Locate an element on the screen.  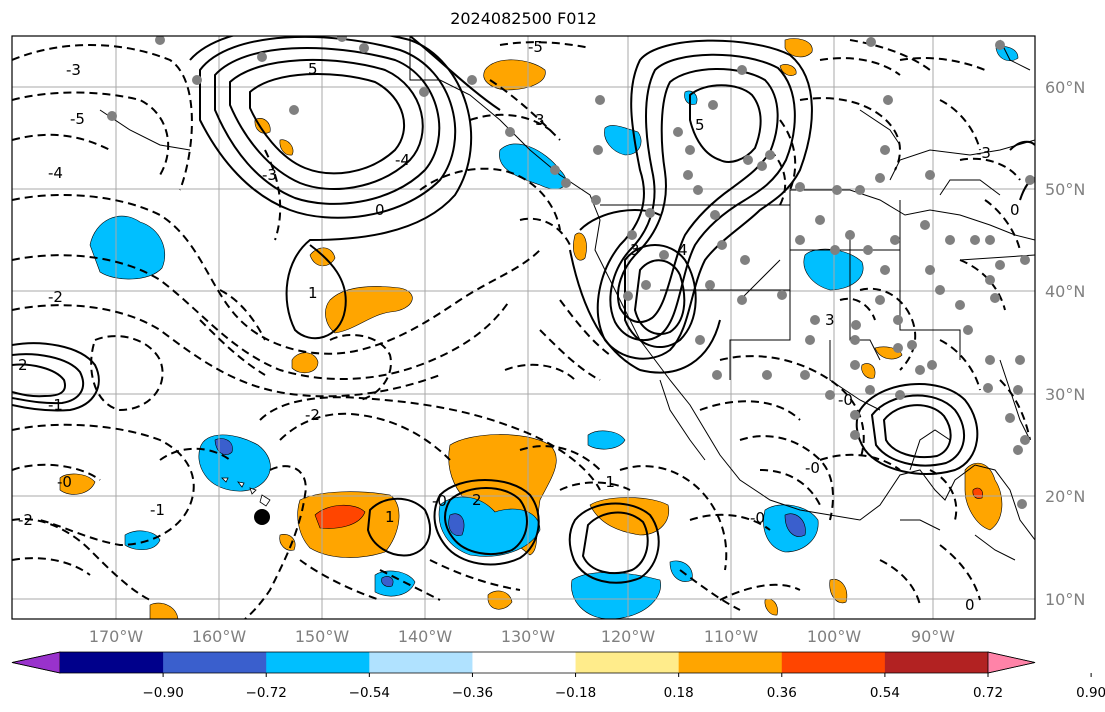
lat-label: 50°N is located at coordinates (1065, 189).